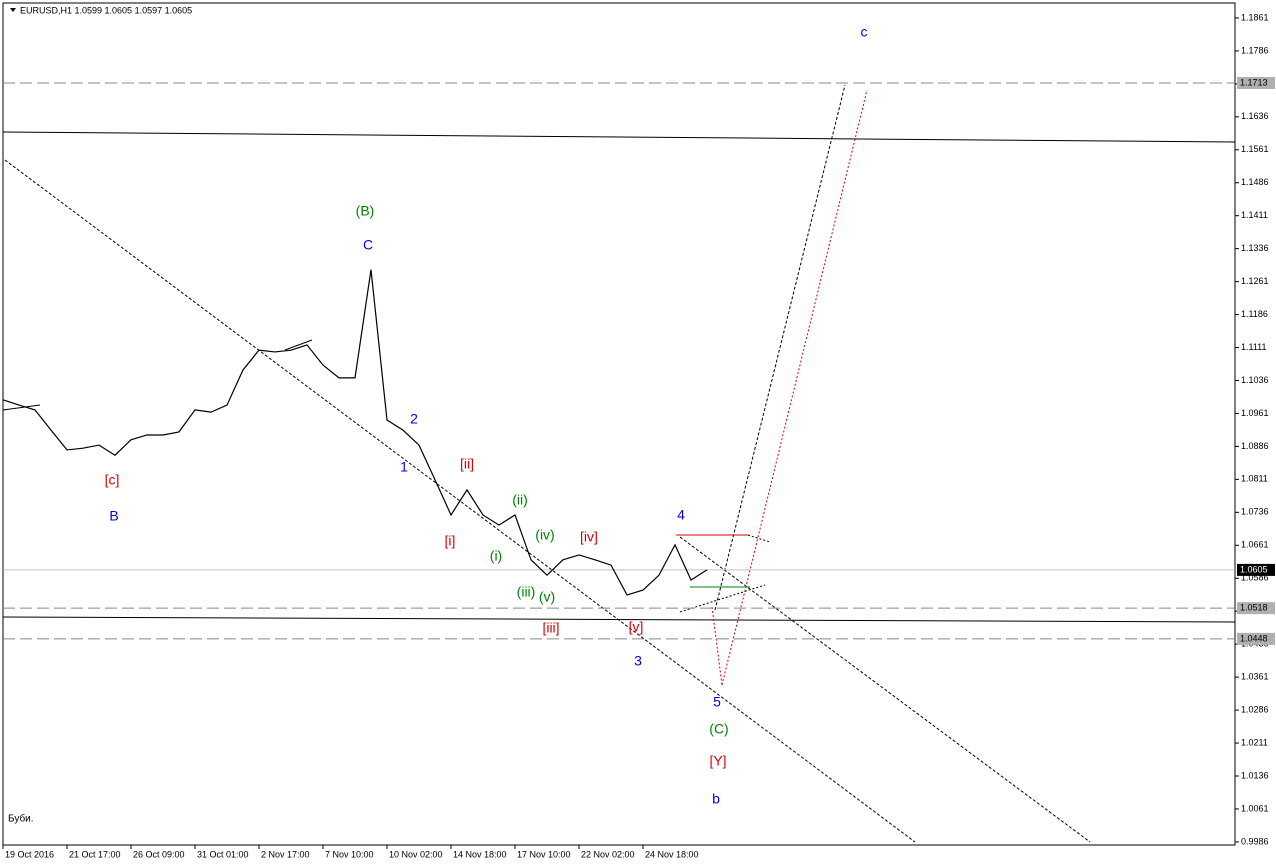 The image size is (1276, 866). I want to click on y-tick-label: 1.1261, so click(1255, 281).